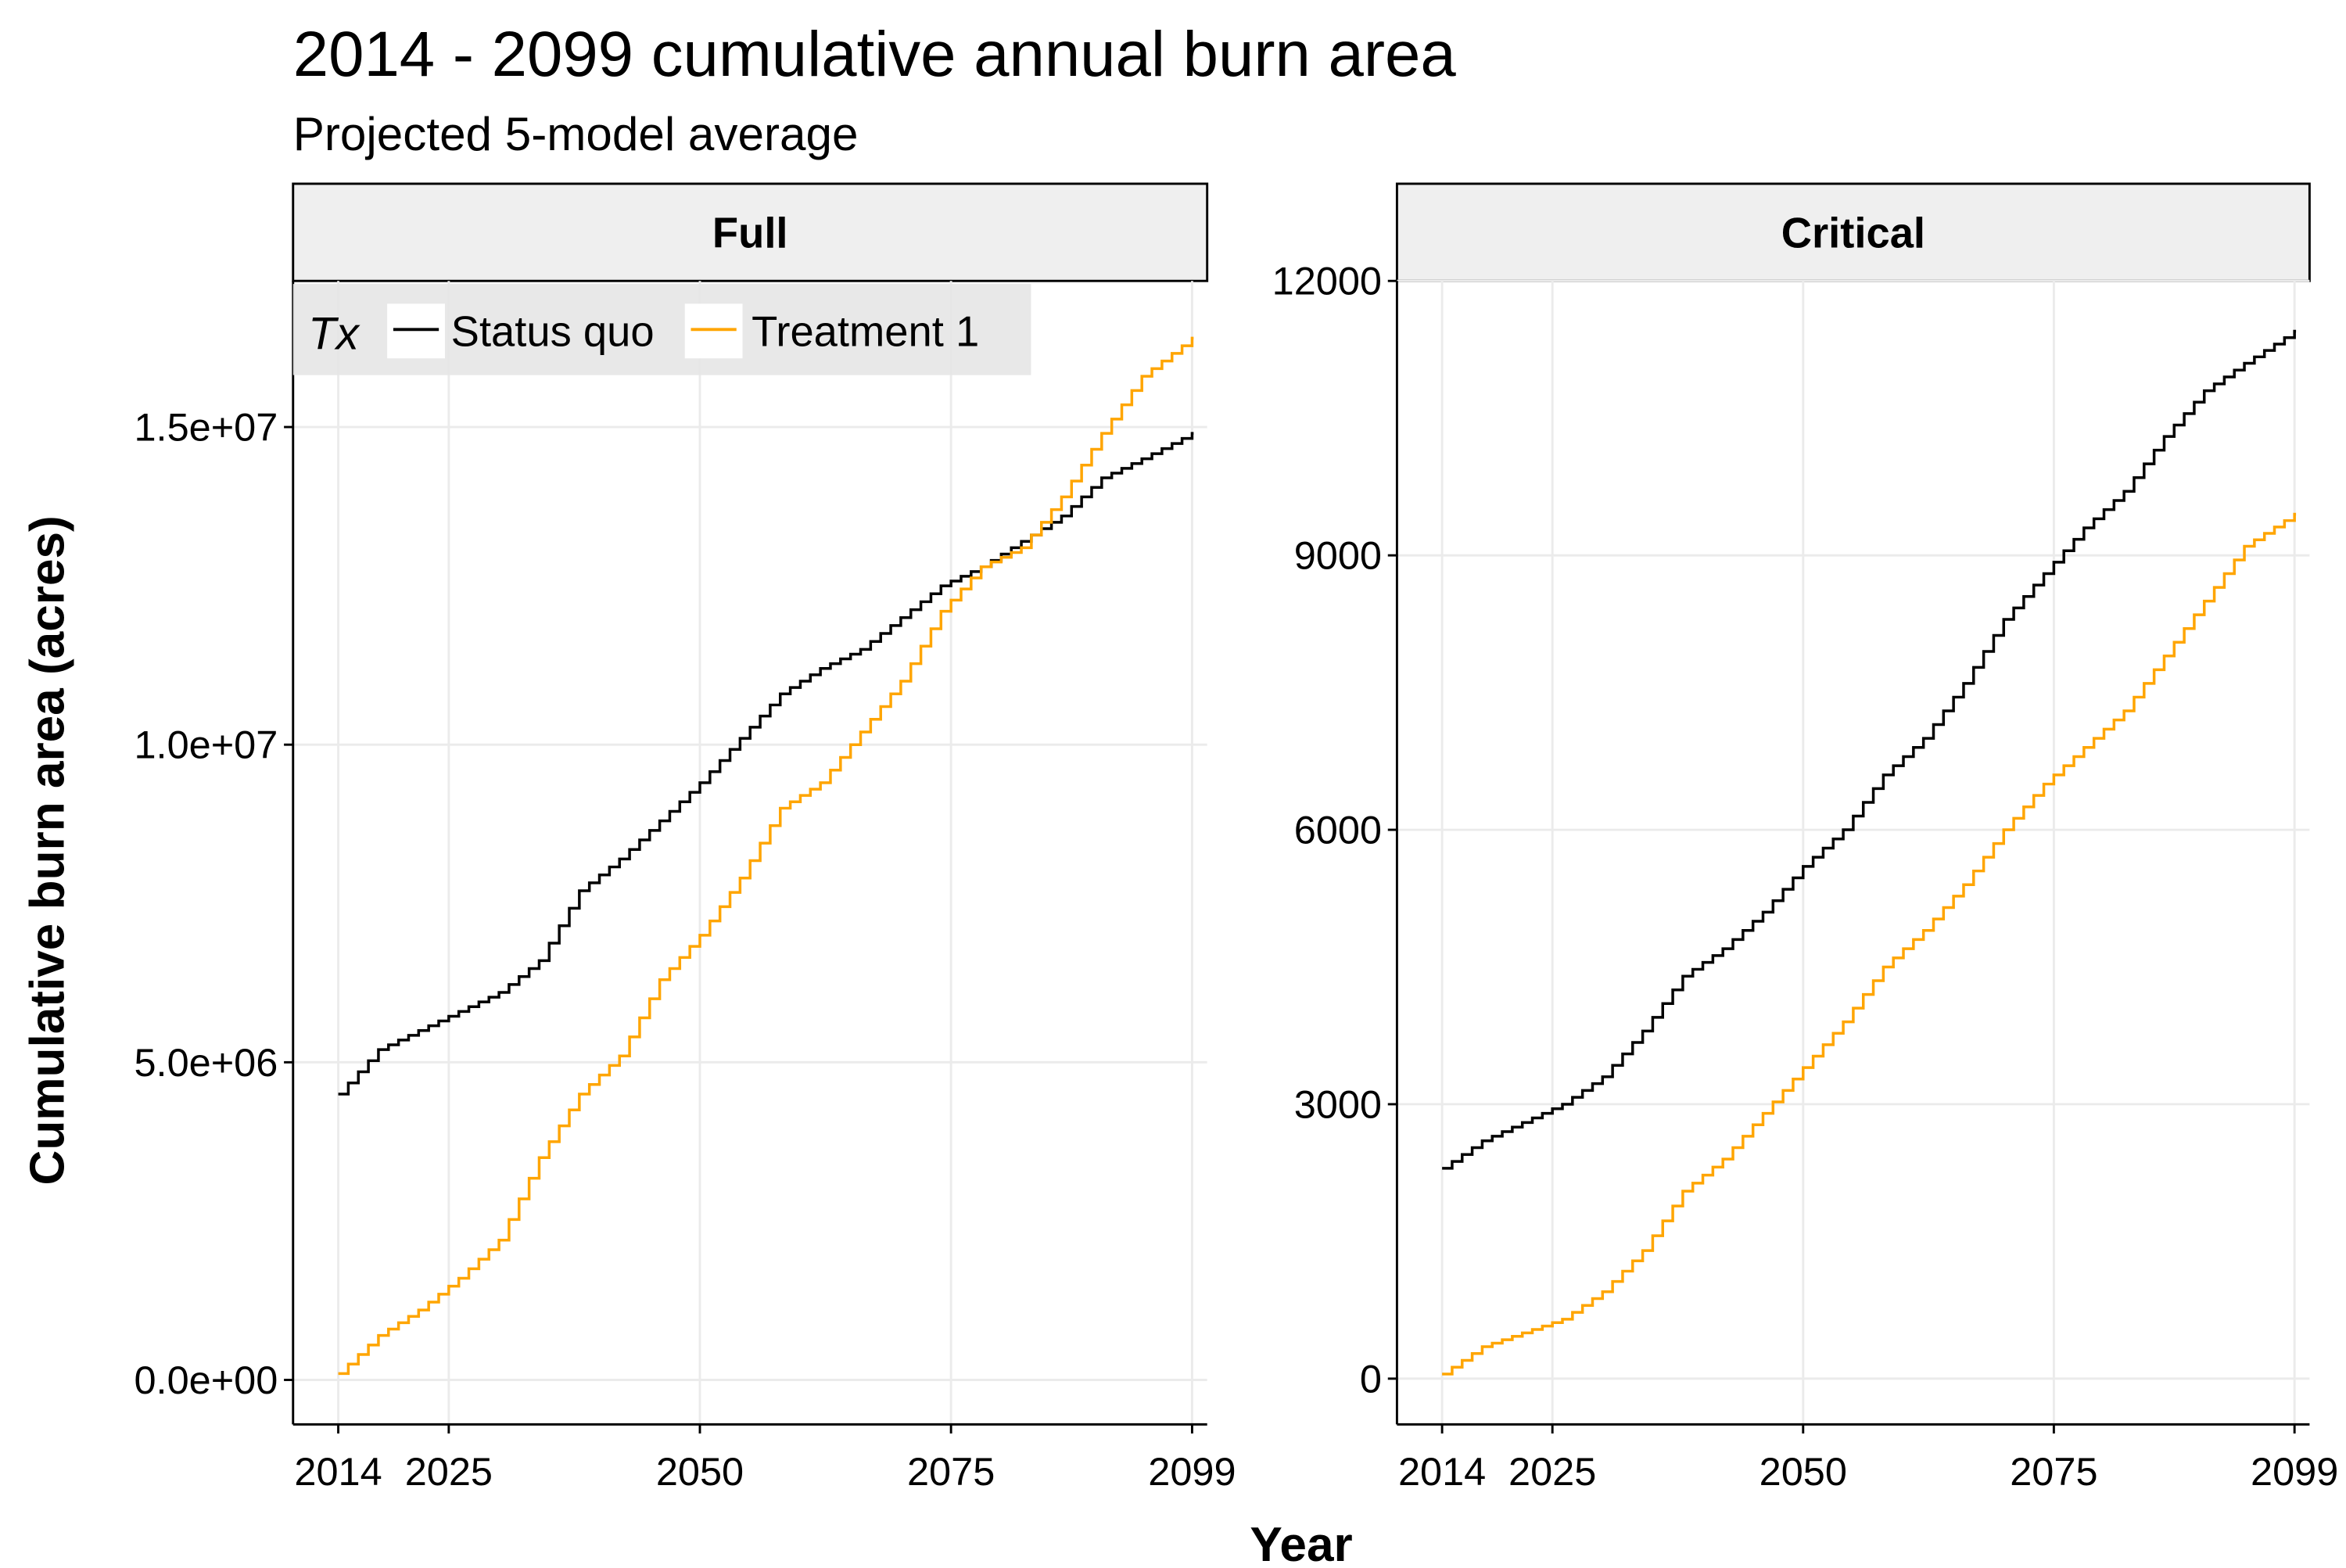 The height and width of the screenshot is (1568, 2346). Describe the element at coordinates (2295, 1471) in the screenshot. I see `x-tick-label-critical-2099: 2099` at that location.